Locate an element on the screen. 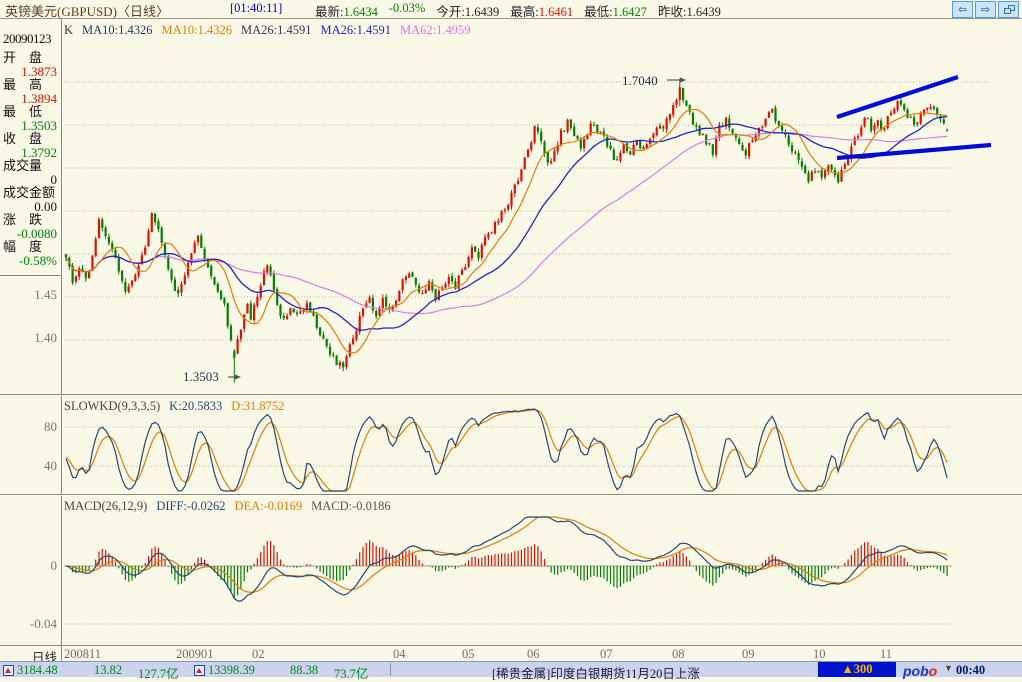 This screenshot has width=1022, height=682. nav-buttons: ⇦ ⇨ is located at coordinates (985, 9).